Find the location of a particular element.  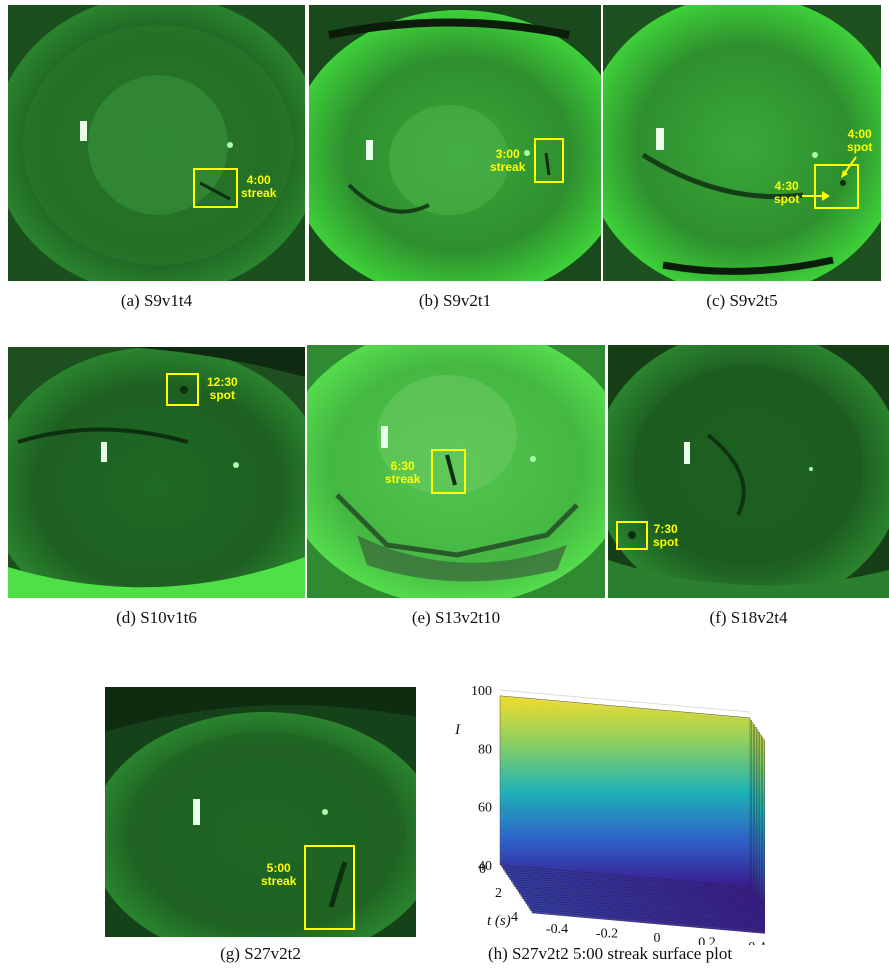

z-tick-label: 40 is located at coordinates (485, 866).